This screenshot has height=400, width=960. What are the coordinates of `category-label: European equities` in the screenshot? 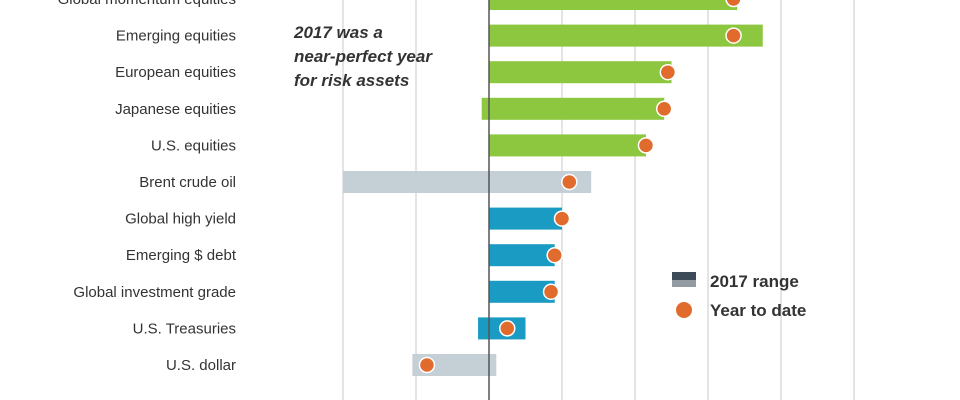 It's located at (175, 72).